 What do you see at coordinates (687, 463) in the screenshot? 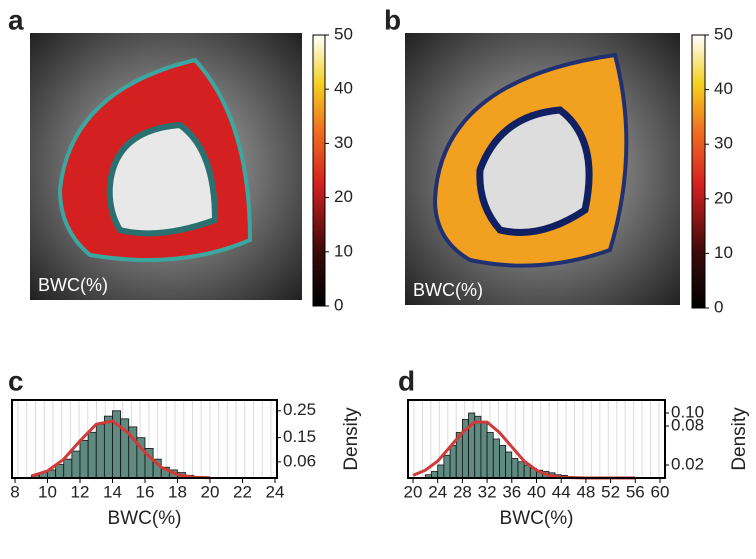
I see `y-tick-label: 0.02` at bounding box center [687, 463].